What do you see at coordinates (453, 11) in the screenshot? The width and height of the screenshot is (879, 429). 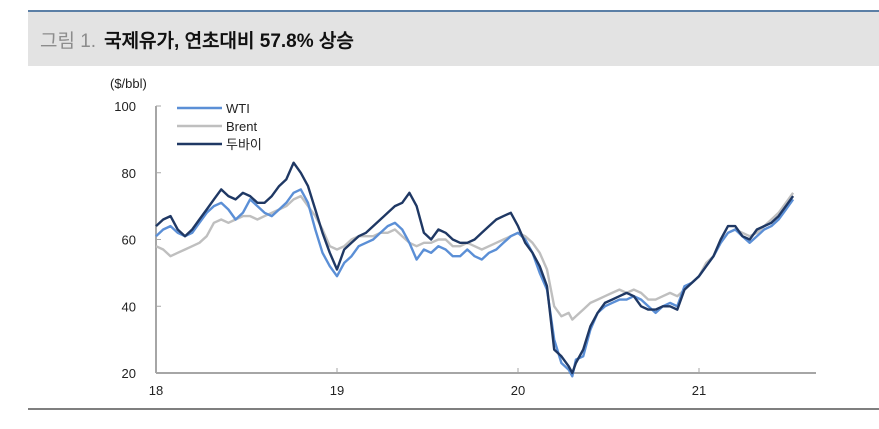 I see `top-accent-rule` at bounding box center [453, 11].